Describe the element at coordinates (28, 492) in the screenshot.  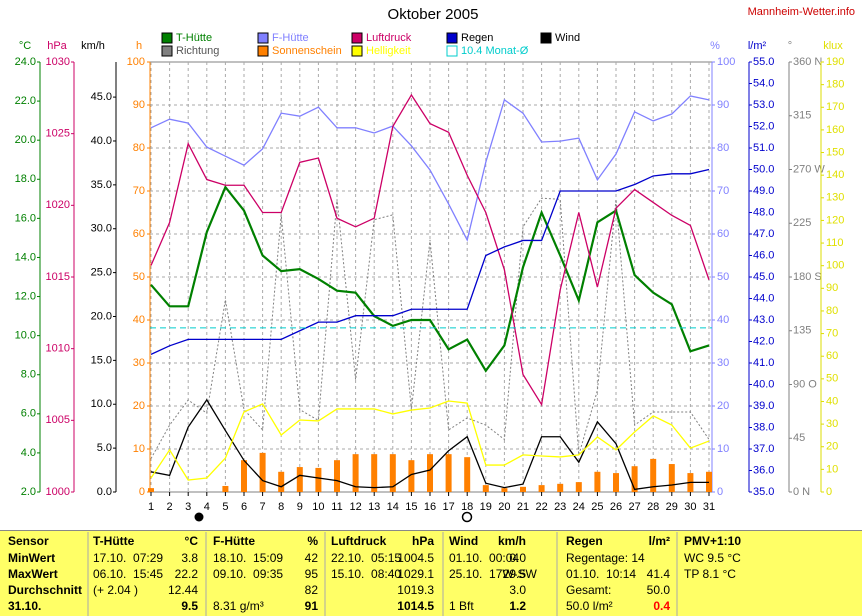
I see `y-tick-label: 2.0` at that location.